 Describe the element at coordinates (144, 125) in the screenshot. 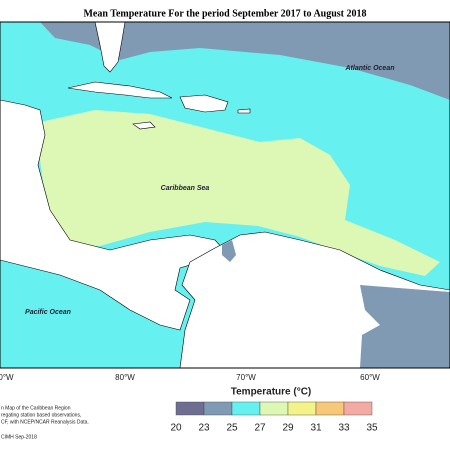

I see `jamaica` at that location.